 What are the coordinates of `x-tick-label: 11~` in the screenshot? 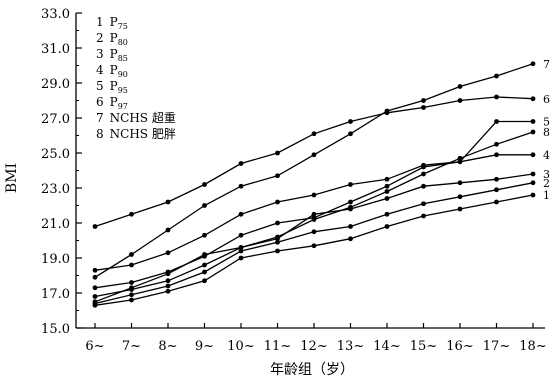 It's located at (277, 346).